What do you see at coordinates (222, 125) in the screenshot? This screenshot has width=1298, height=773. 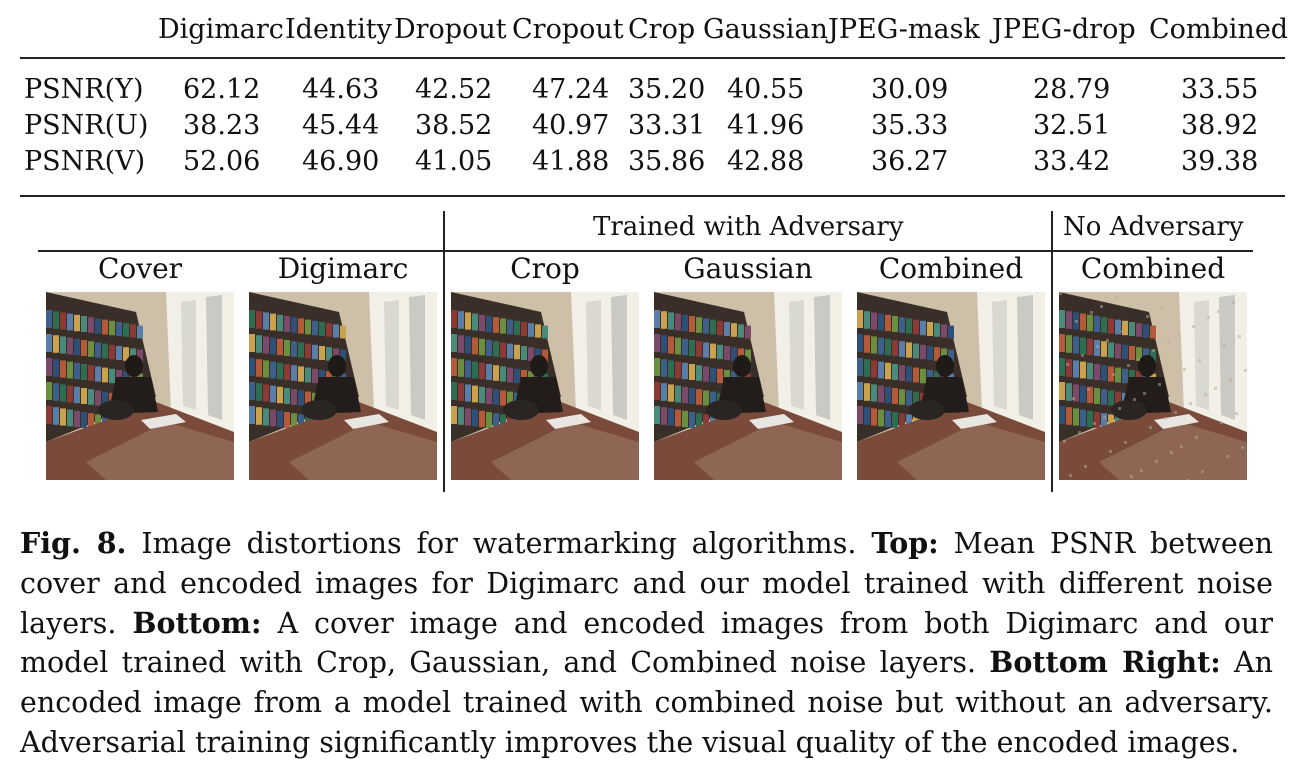 I see `table-cell: 38.23` at bounding box center [222, 125].